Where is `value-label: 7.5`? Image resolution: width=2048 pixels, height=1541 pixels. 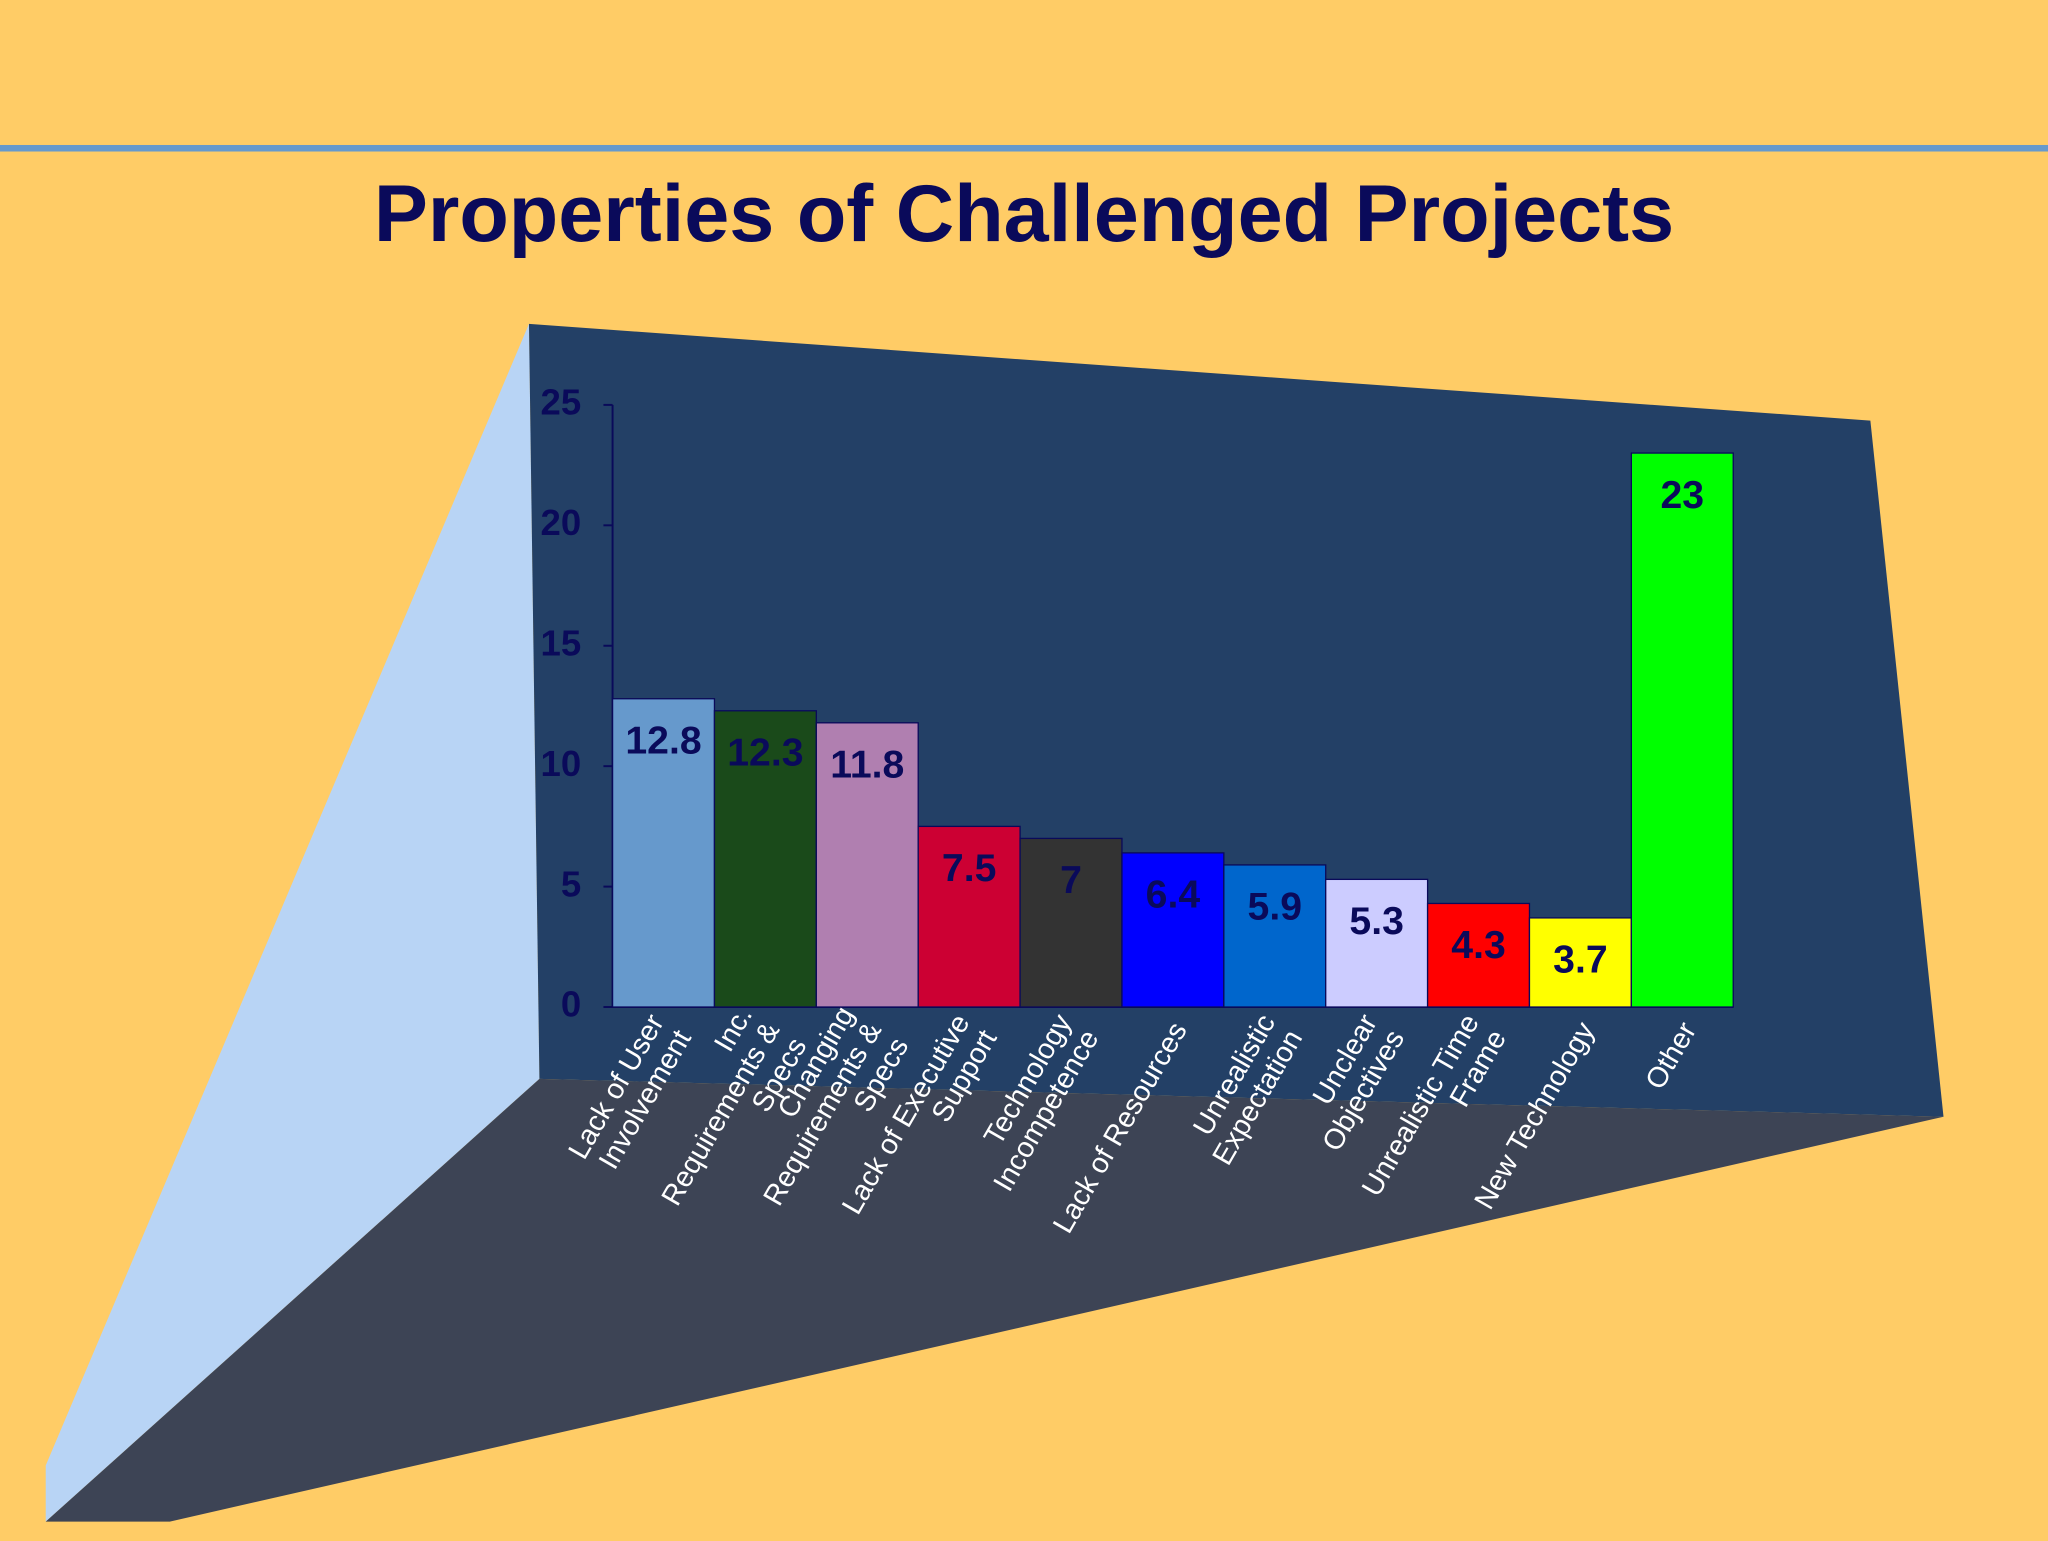 value-label: 7.5 is located at coordinates (969, 868).